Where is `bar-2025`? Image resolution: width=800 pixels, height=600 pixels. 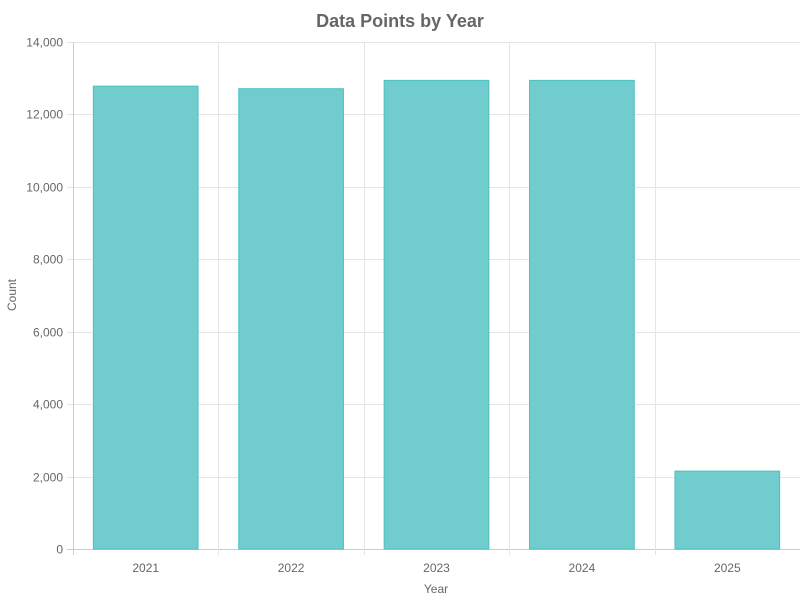
bar-2025 is located at coordinates (727, 510).